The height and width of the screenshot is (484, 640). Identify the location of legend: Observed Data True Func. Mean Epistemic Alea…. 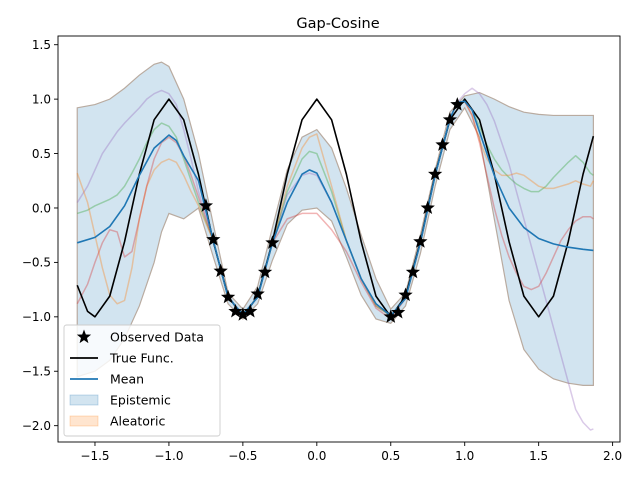
(142, 380).